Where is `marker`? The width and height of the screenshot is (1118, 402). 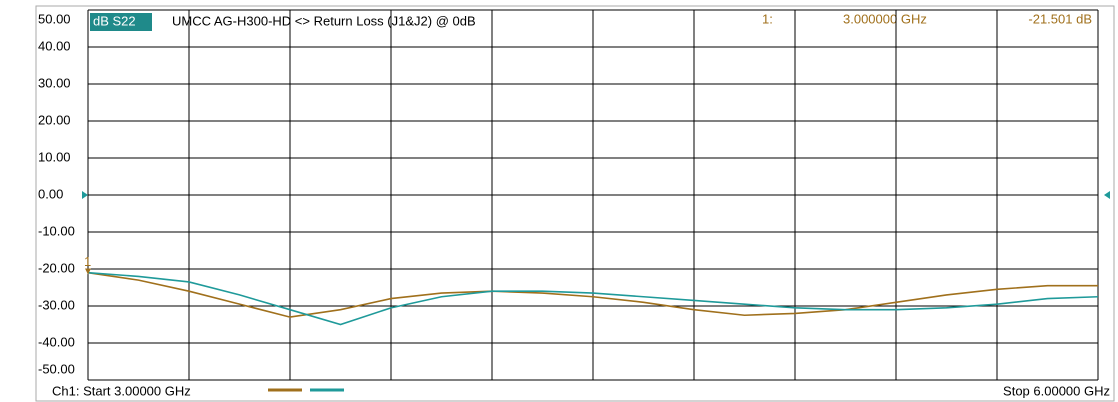
marker is located at coordinates (88, 271).